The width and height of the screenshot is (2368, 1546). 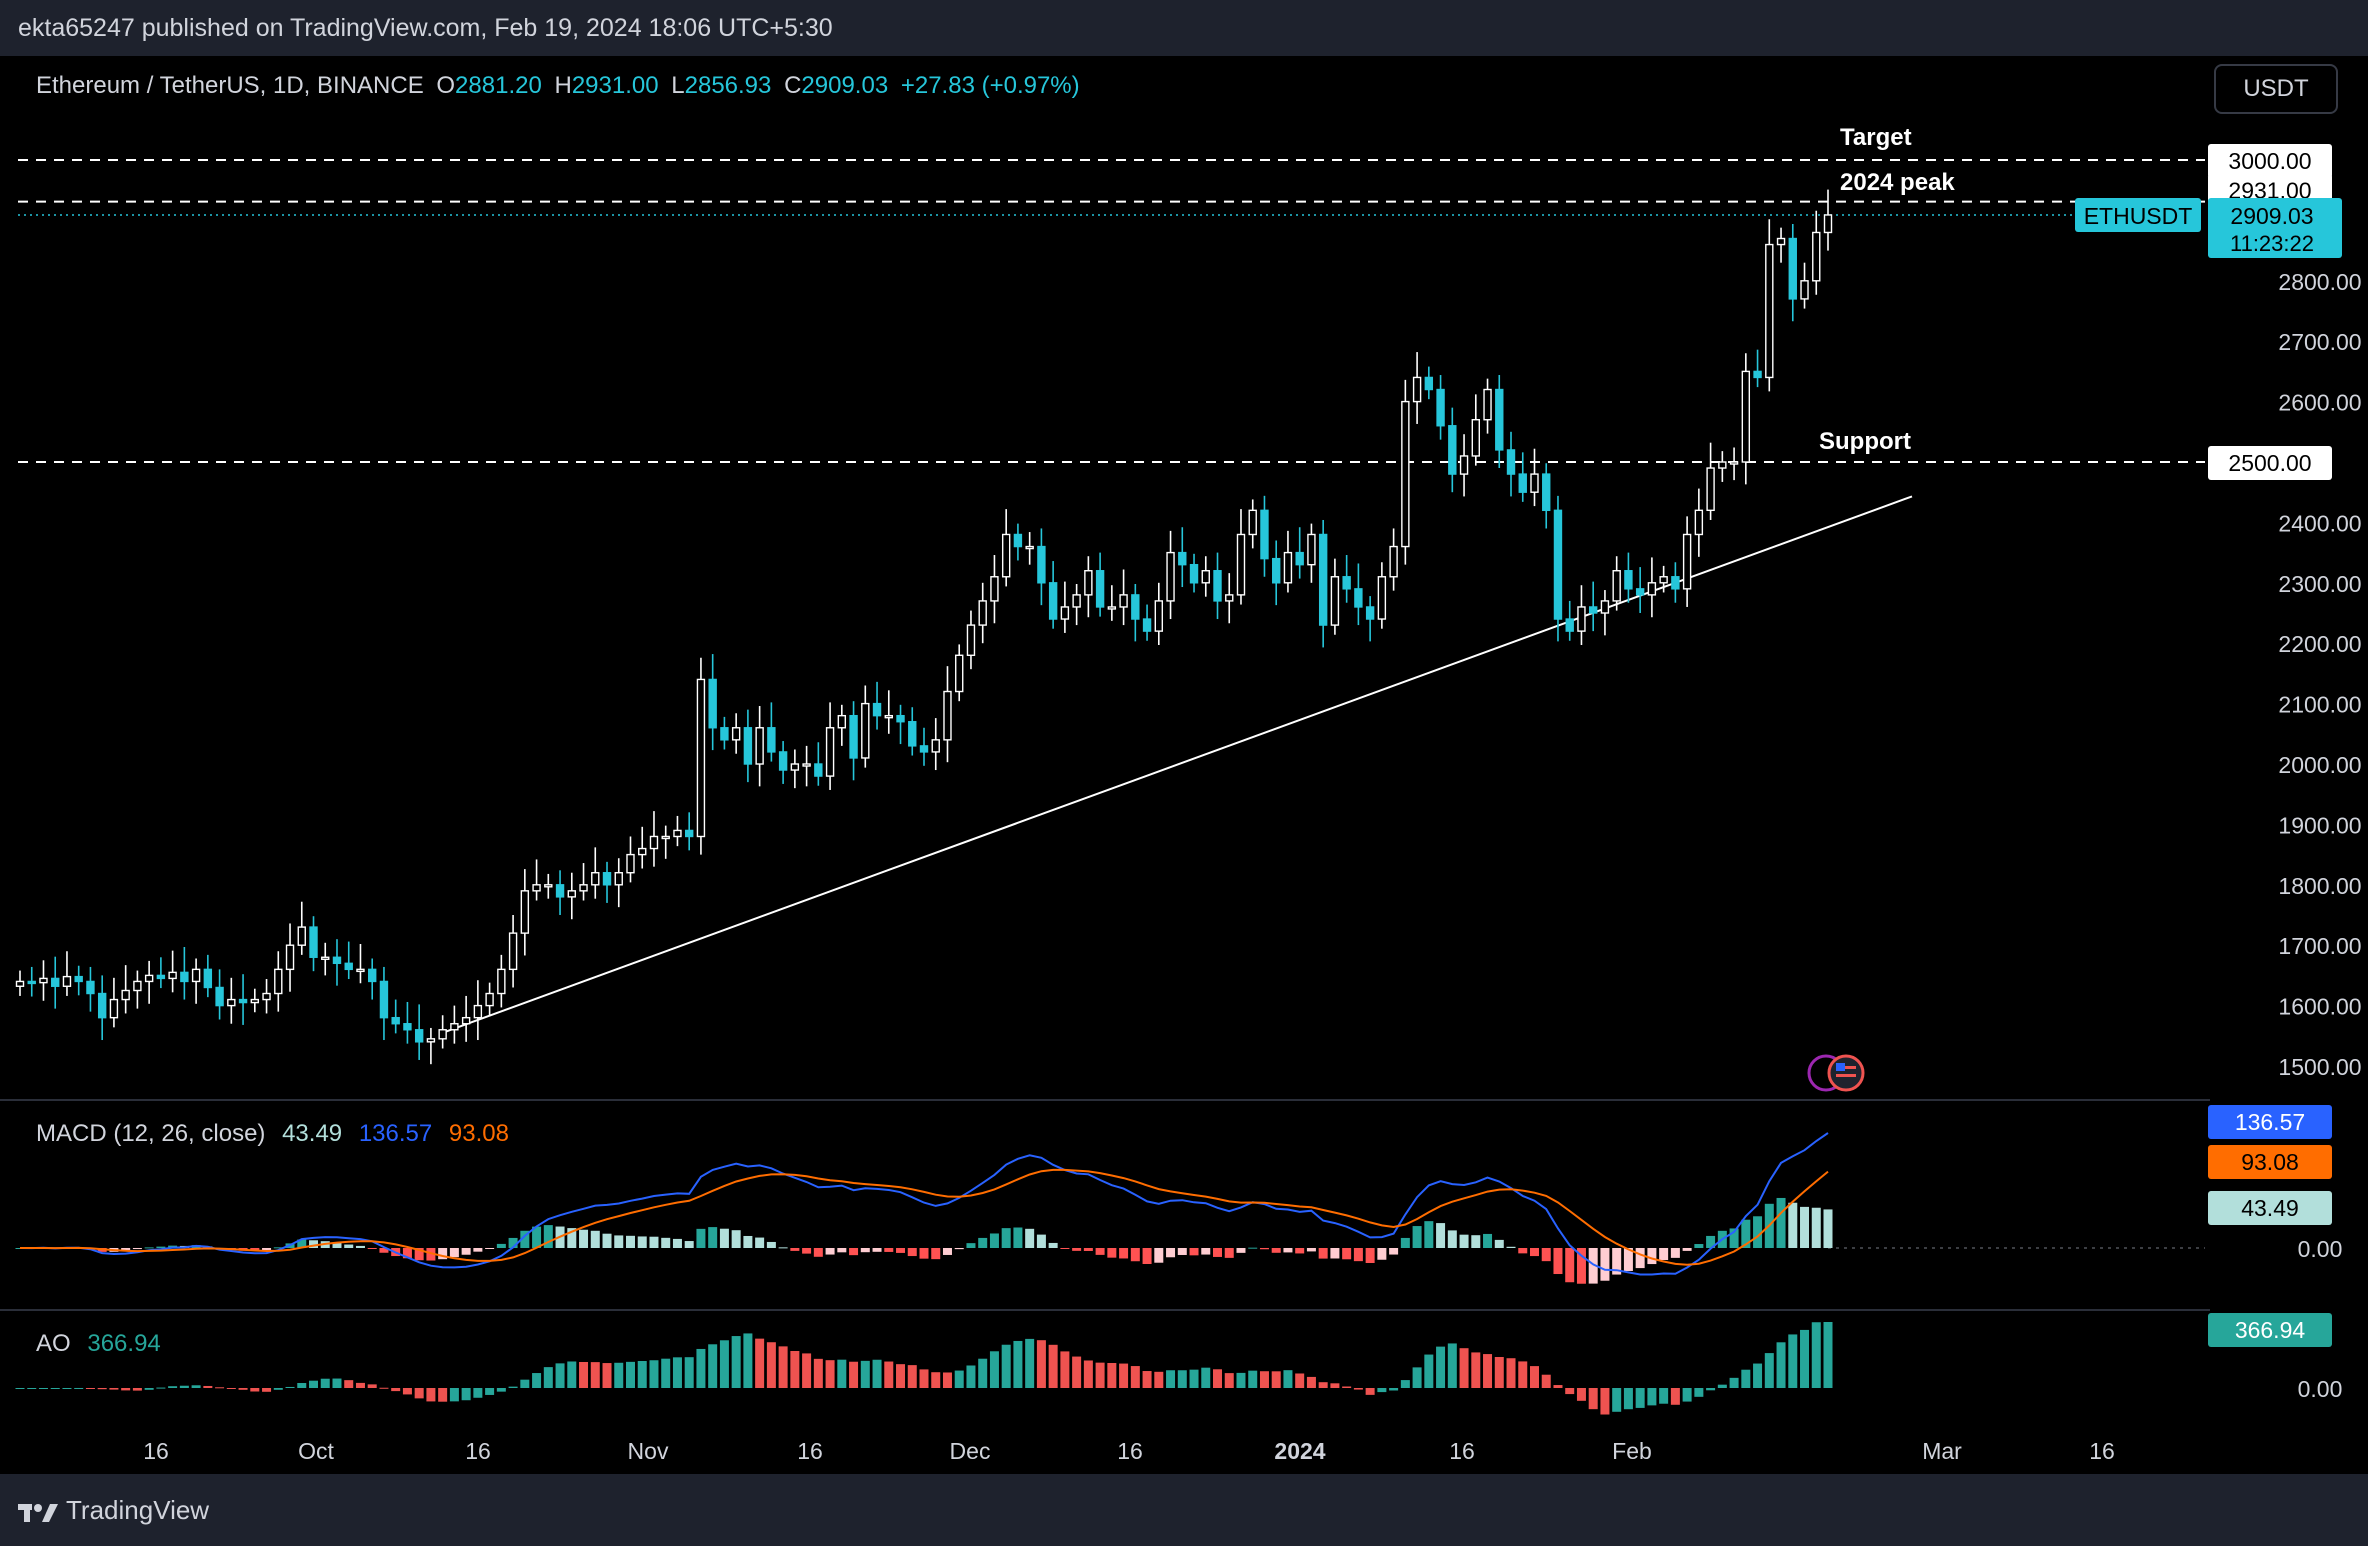 I want to click on close-value: 2909.03, so click(x=845, y=85).